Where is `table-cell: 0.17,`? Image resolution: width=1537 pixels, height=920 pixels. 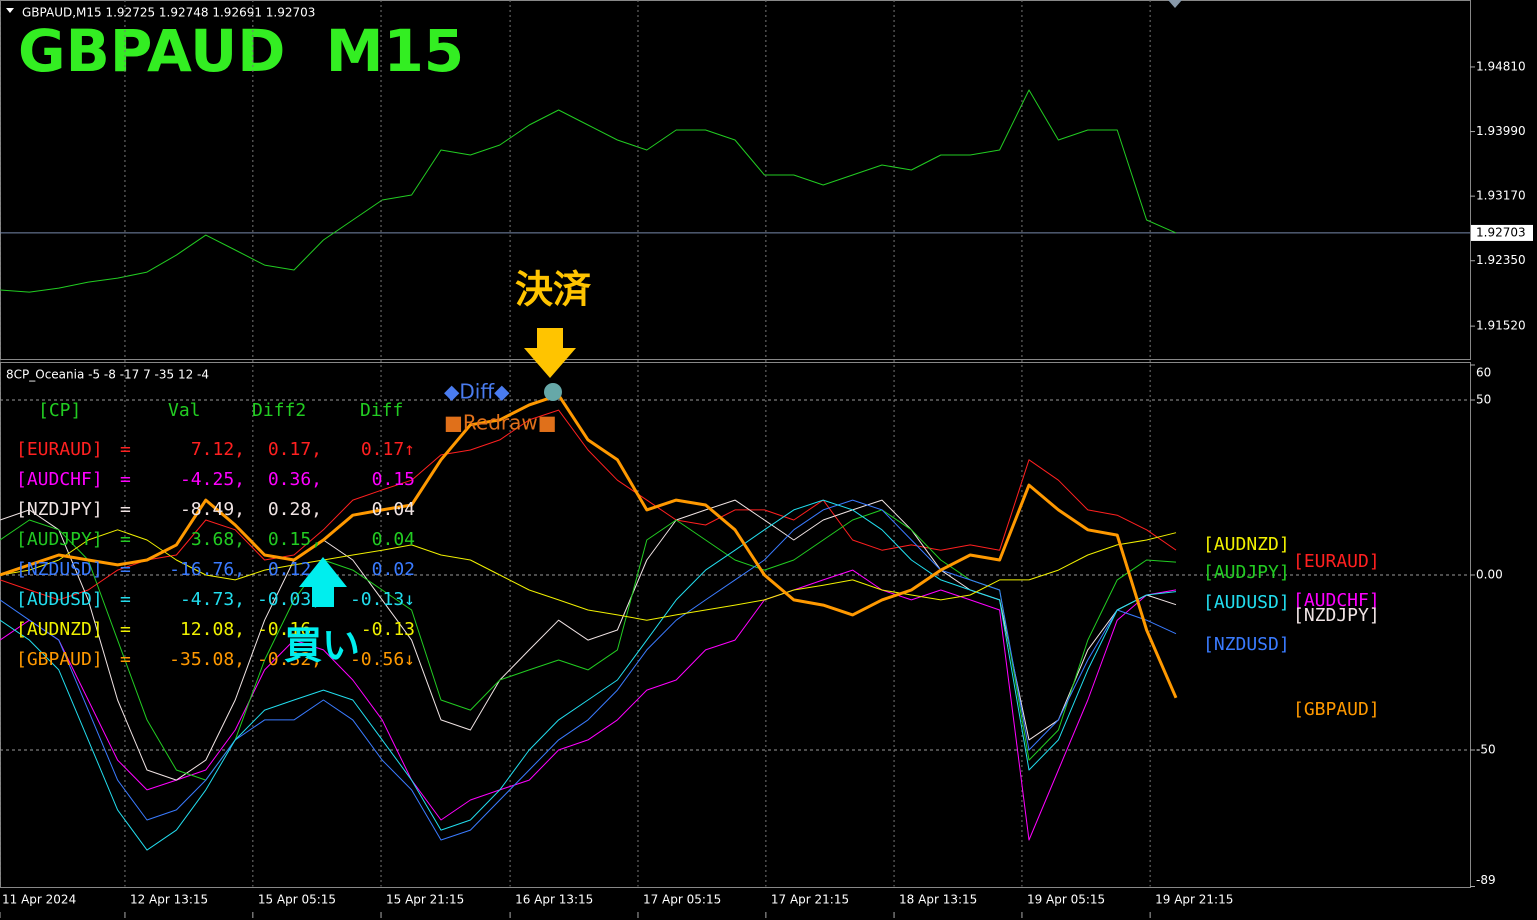 table-cell: 0.17, is located at coordinates (295, 449).